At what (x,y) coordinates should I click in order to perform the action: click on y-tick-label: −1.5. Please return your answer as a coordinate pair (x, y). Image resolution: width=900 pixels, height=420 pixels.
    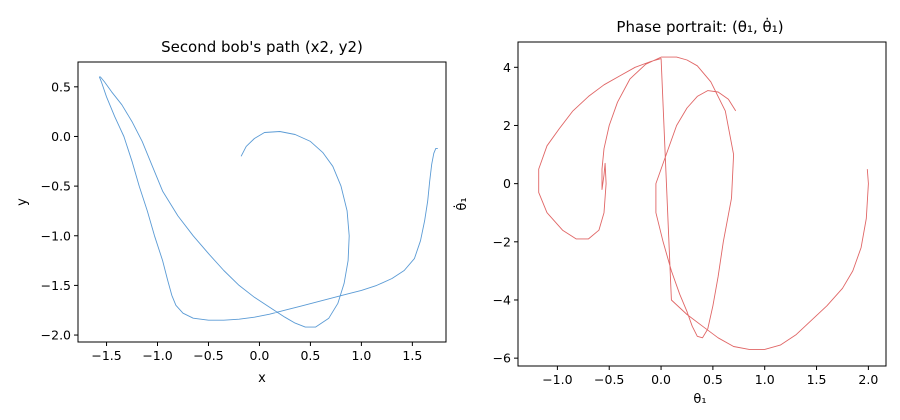
    Looking at the image, I should click on (56, 285).